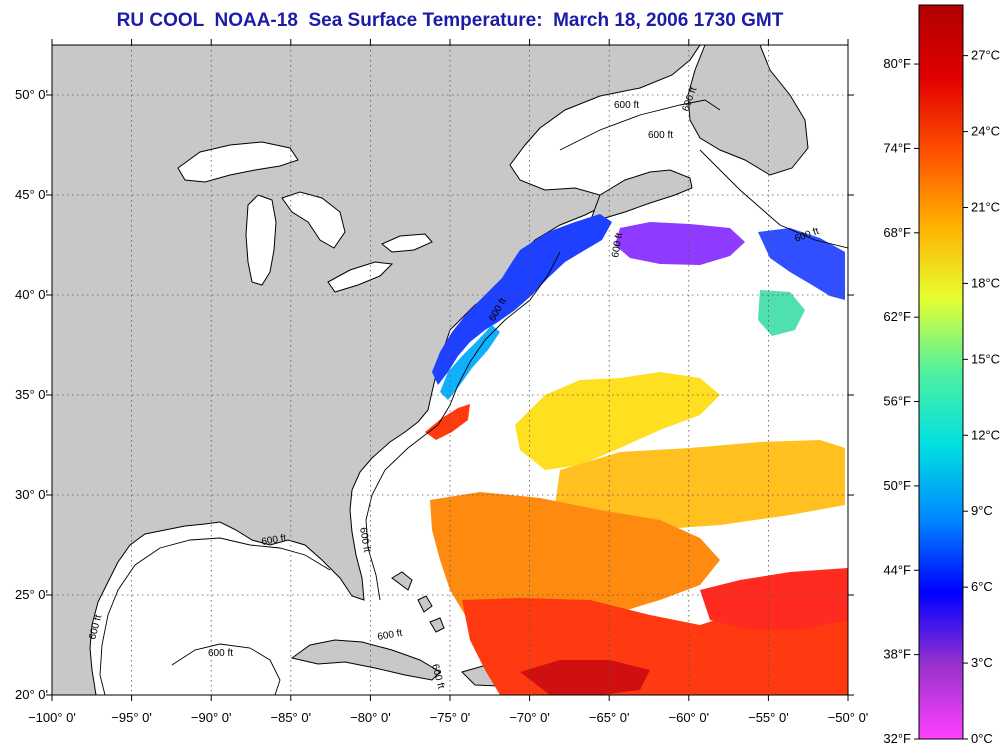 This screenshot has width=1008, height=754. Describe the element at coordinates (897, 485) in the screenshot. I see `fahrenheit-label: 50°F` at that location.